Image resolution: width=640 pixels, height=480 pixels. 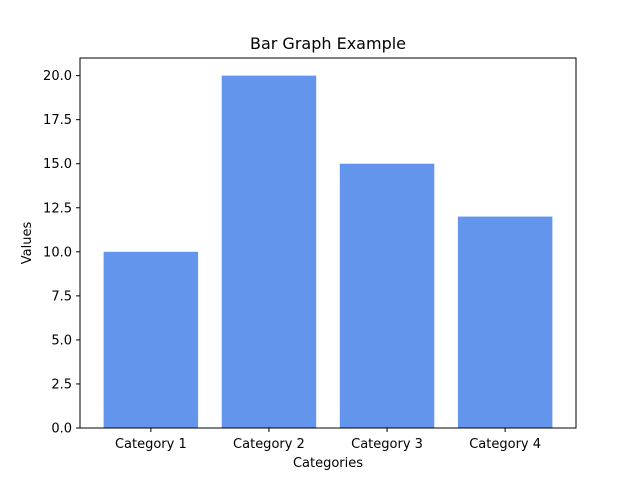 I want to click on chart-title: Bar Graph Example, so click(x=328, y=43).